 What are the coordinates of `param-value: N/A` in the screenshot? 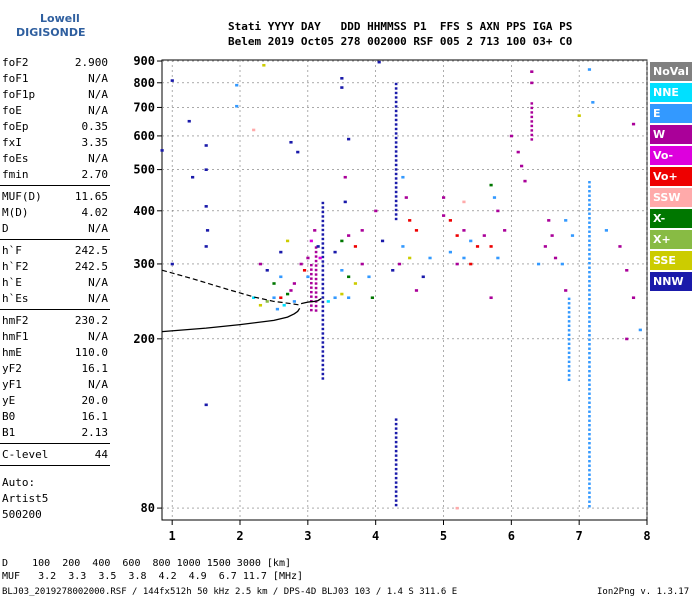 It's located at (98, 298).